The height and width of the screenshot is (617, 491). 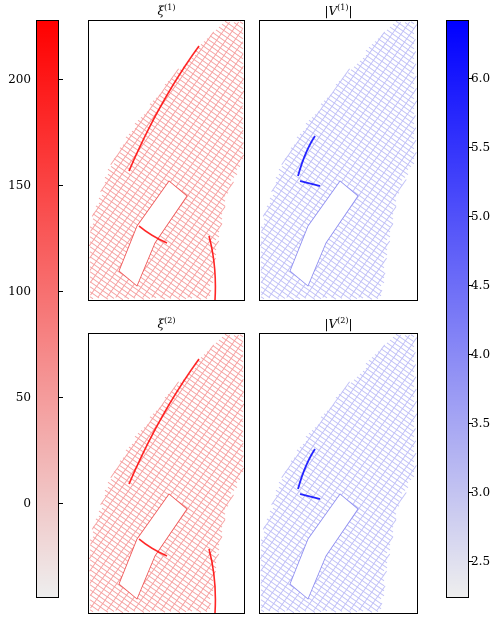 What do you see at coordinates (19, 291) in the screenshot?
I see `colorbar-tick-label: 100` at bounding box center [19, 291].